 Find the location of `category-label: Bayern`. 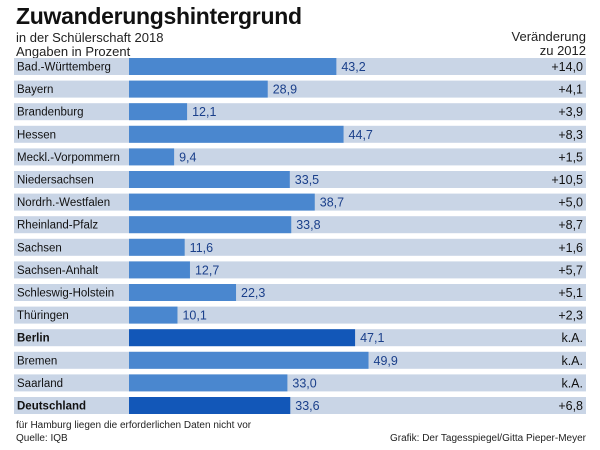

category-label: Bayern is located at coordinates (35, 90).